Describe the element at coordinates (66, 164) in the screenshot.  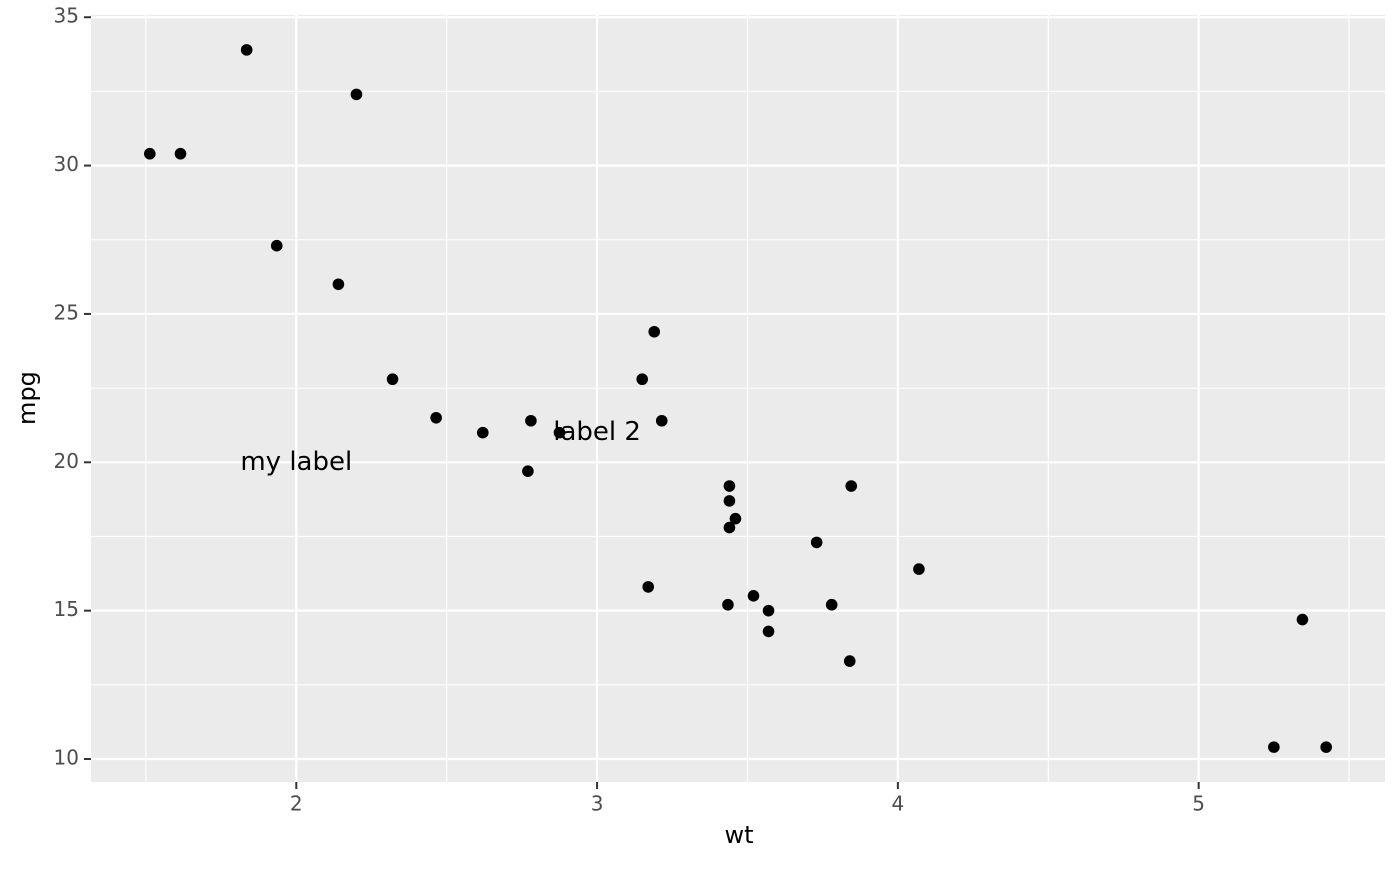
I see `y-tick-label: 30` at that location.